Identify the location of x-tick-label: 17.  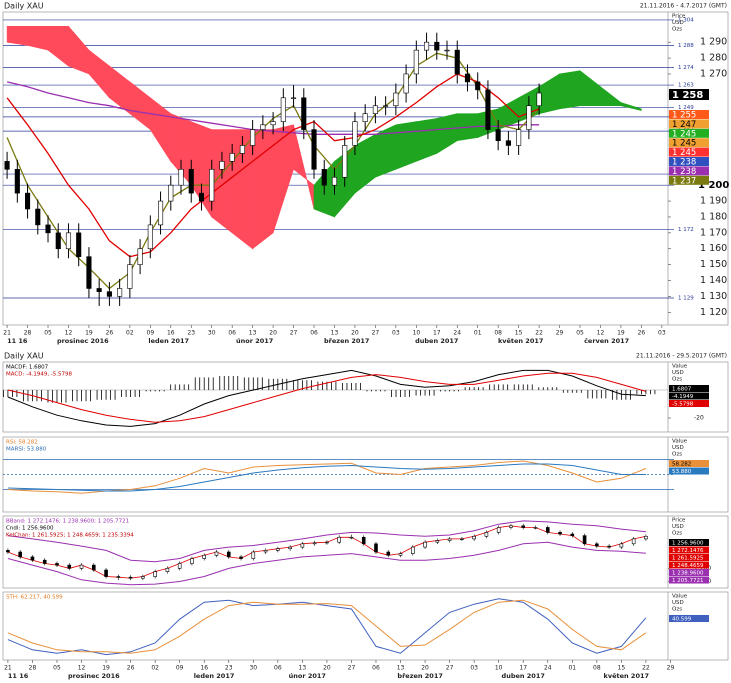
(523, 668).